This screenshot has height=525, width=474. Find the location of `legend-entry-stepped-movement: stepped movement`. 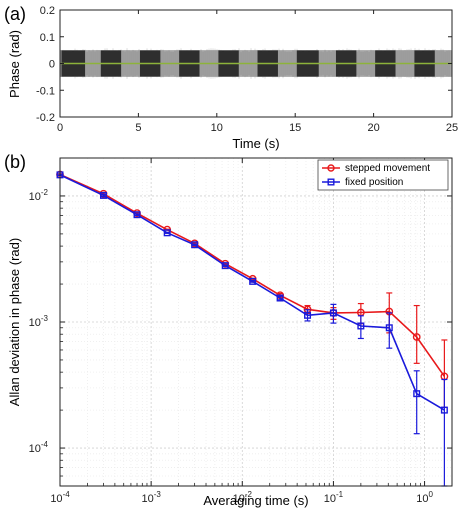

legend-entry-stepped-movement: stepped movement is located at coordinates (376, 168).